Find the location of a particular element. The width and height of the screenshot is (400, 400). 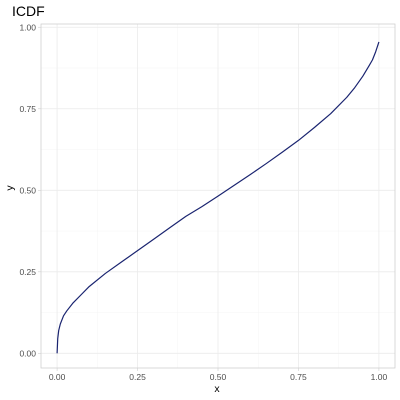

y-tick-label: 1.00 is located at coordinates (27, 27).